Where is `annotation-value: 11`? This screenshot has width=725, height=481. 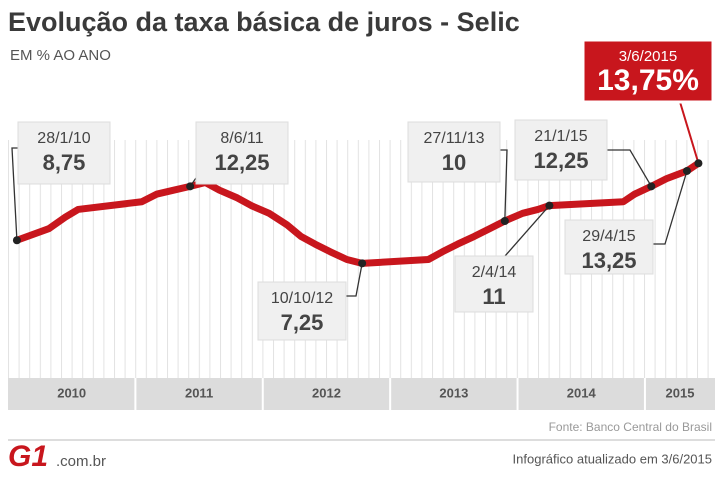
annotation-value: 11 is located at coordinates (493, 296).